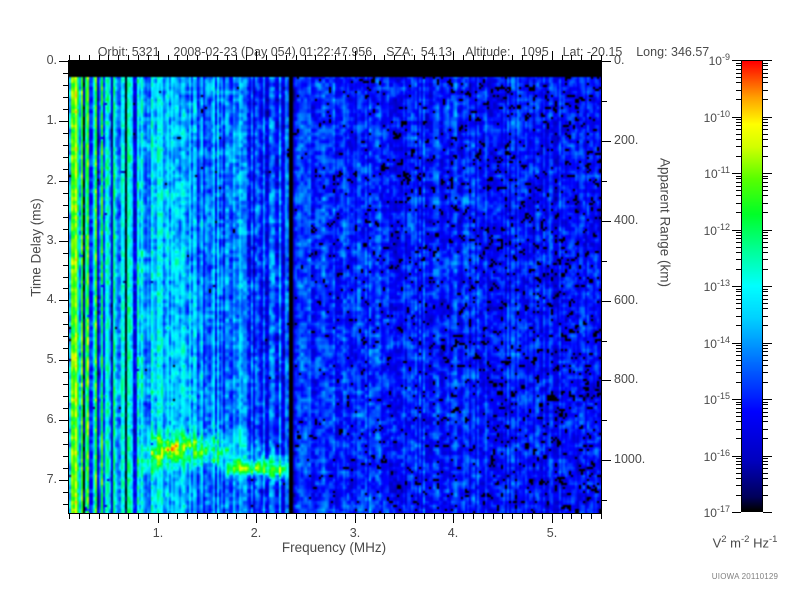 This screenshot has height=600, width=800. Describe the element at coordinates (752, 286) in the screenshot. I see `colorbar` at that location.